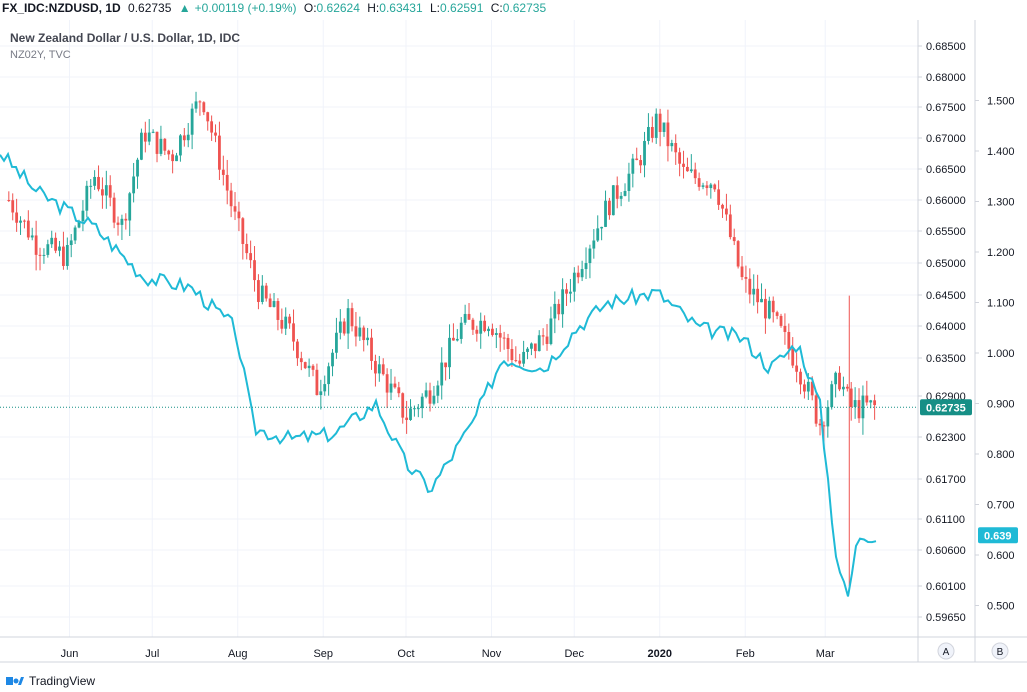  Describe the element at coordinates (745, 654) in the screenshot. I see `time-tick-label: Feb` at that location.